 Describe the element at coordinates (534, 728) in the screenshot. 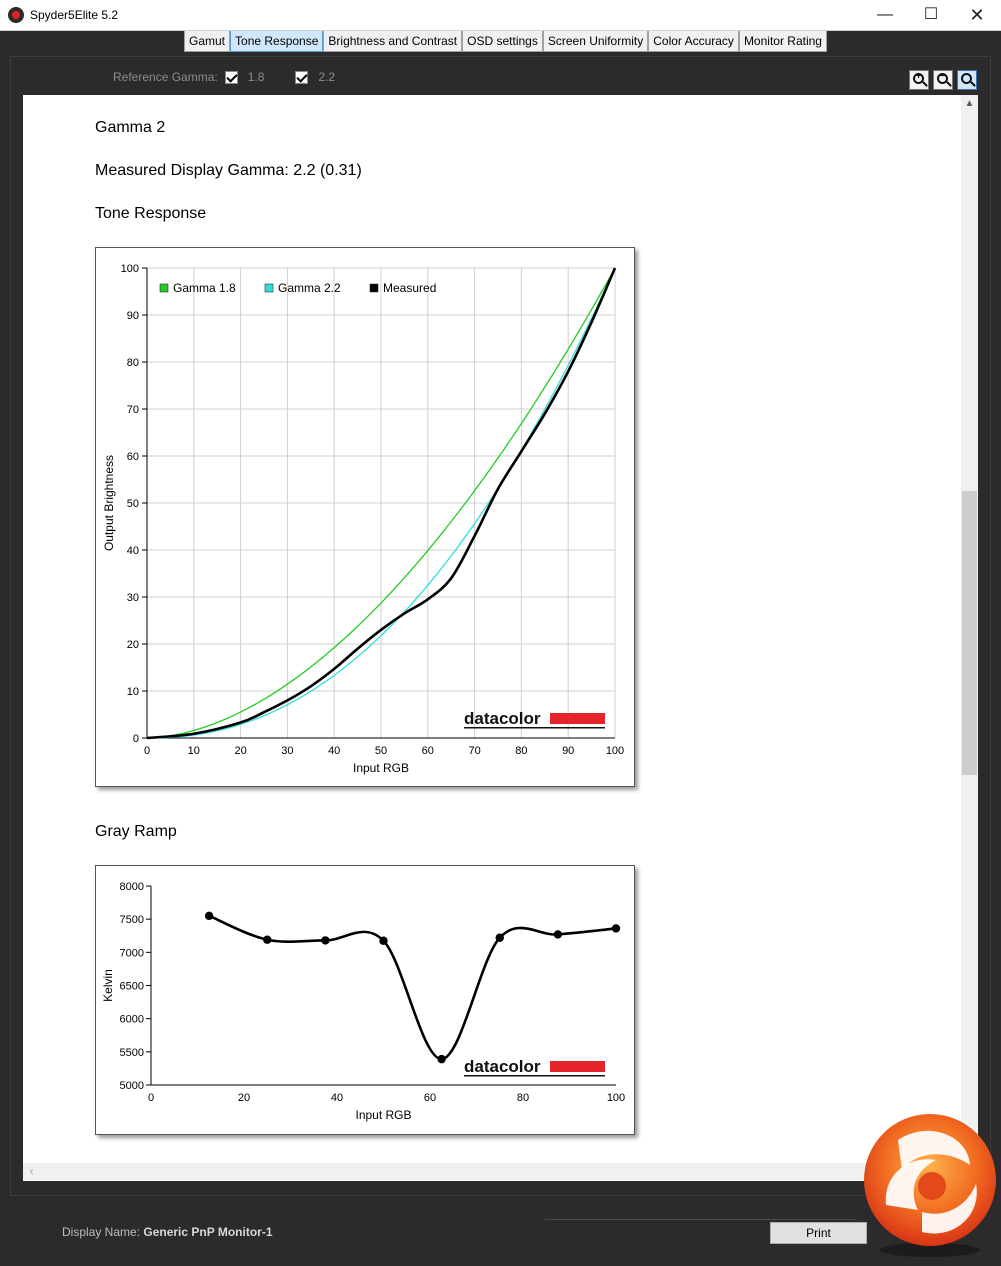

I see `tone-datacolor-underline` at that location.